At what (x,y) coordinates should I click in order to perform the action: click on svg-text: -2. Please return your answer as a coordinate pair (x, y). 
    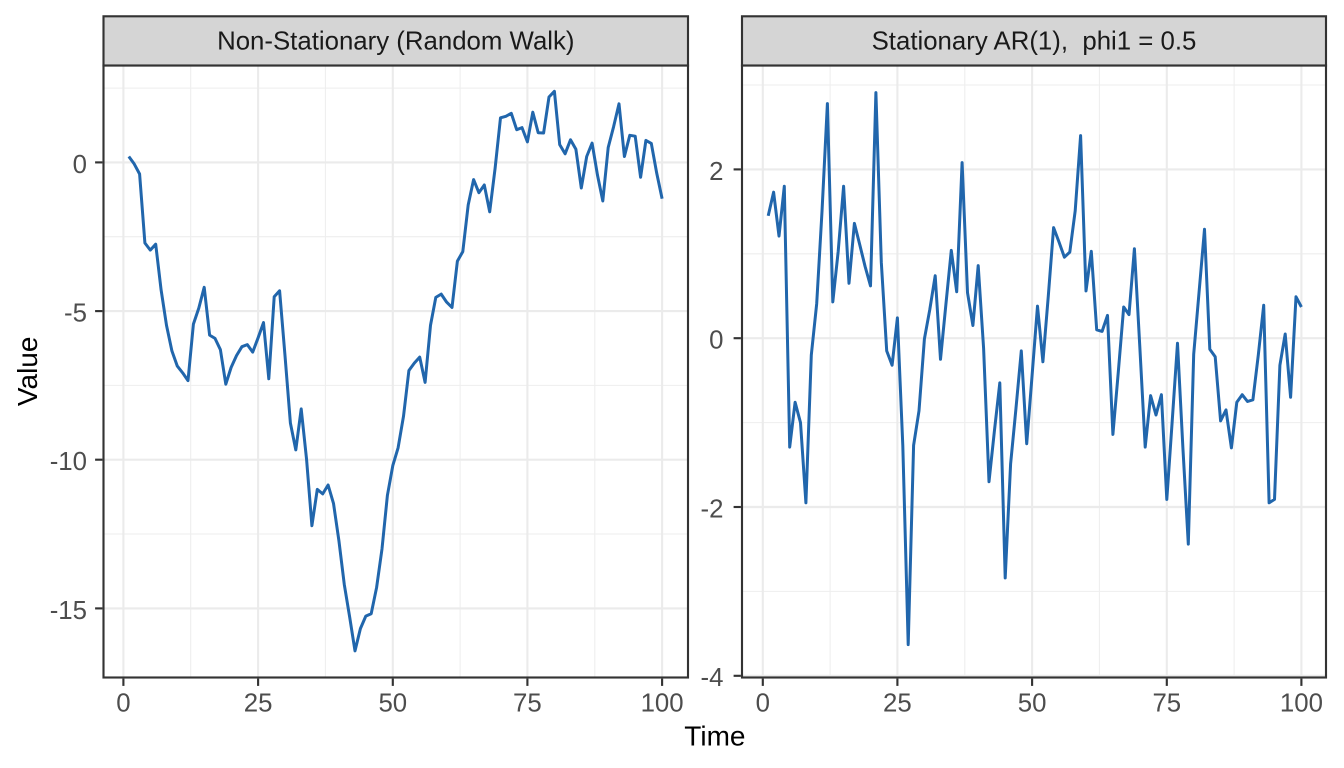
    Looking at the image, I should click on (712, 509).